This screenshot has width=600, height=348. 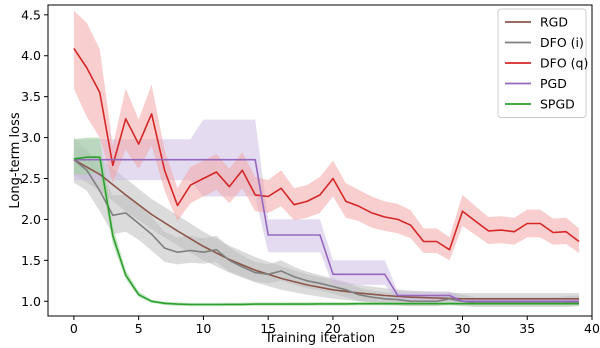 I want to click on legend-label-dfo-q: DFO (q), so click(x=564, y=63).